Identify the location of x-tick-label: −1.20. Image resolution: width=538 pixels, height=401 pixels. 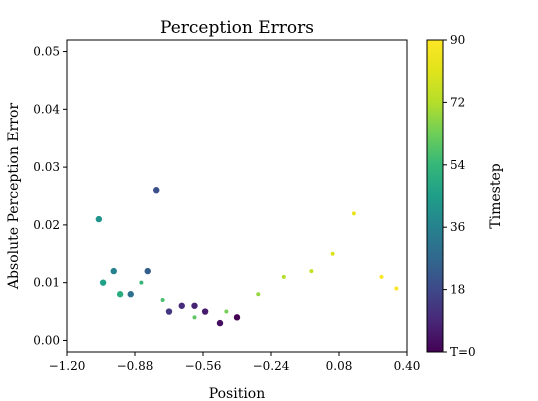
(67, 366).